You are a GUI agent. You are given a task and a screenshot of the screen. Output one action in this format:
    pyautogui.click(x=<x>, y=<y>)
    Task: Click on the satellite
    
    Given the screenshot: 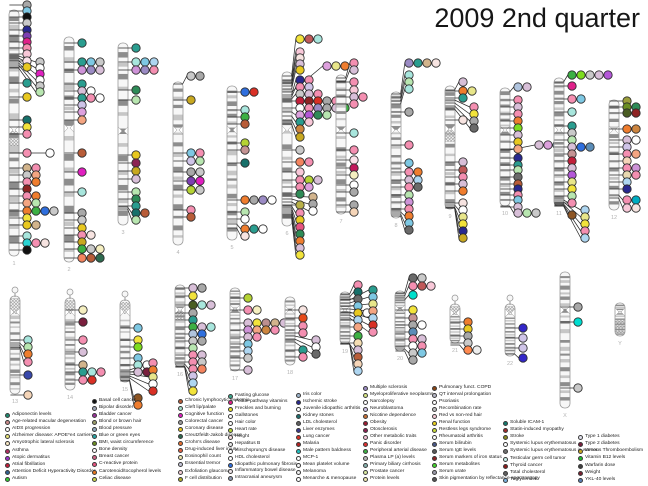 What is the action you would take?
    pyautogui.click(x=455, y=298)
    